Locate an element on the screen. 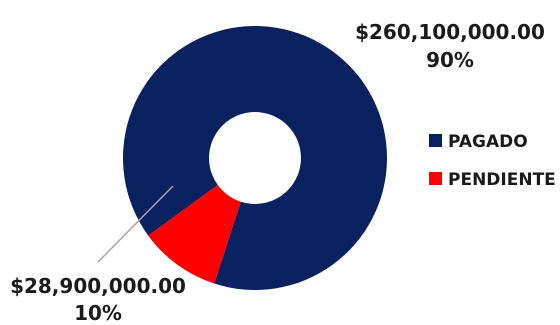 This screenshot has width=560, height=325. data-label-pagado-percent: 90% is located at coordinates (450, 60).